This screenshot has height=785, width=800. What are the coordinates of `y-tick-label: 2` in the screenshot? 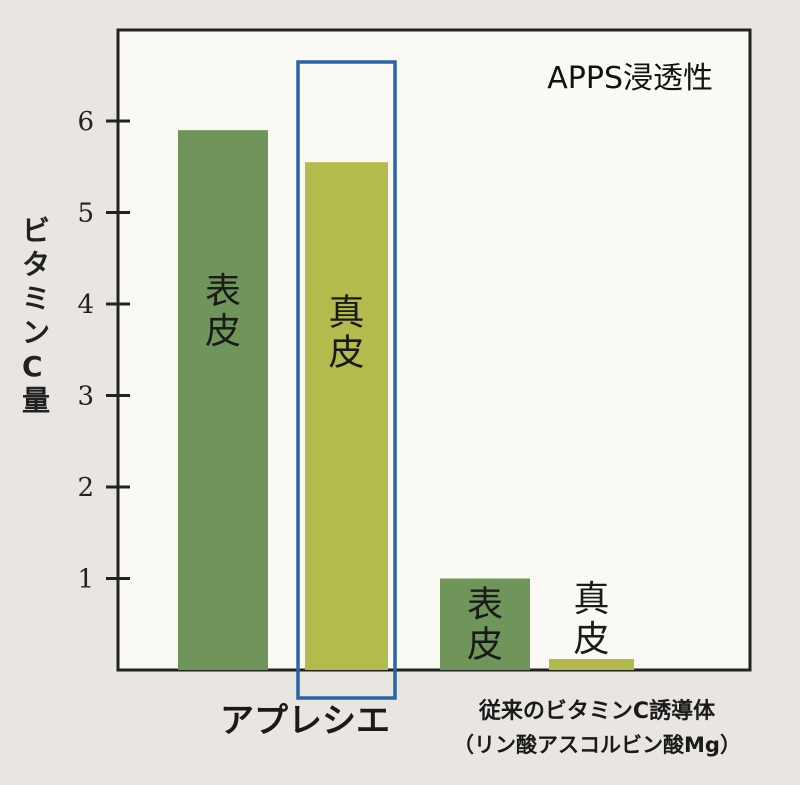 It's located at (85, 488).